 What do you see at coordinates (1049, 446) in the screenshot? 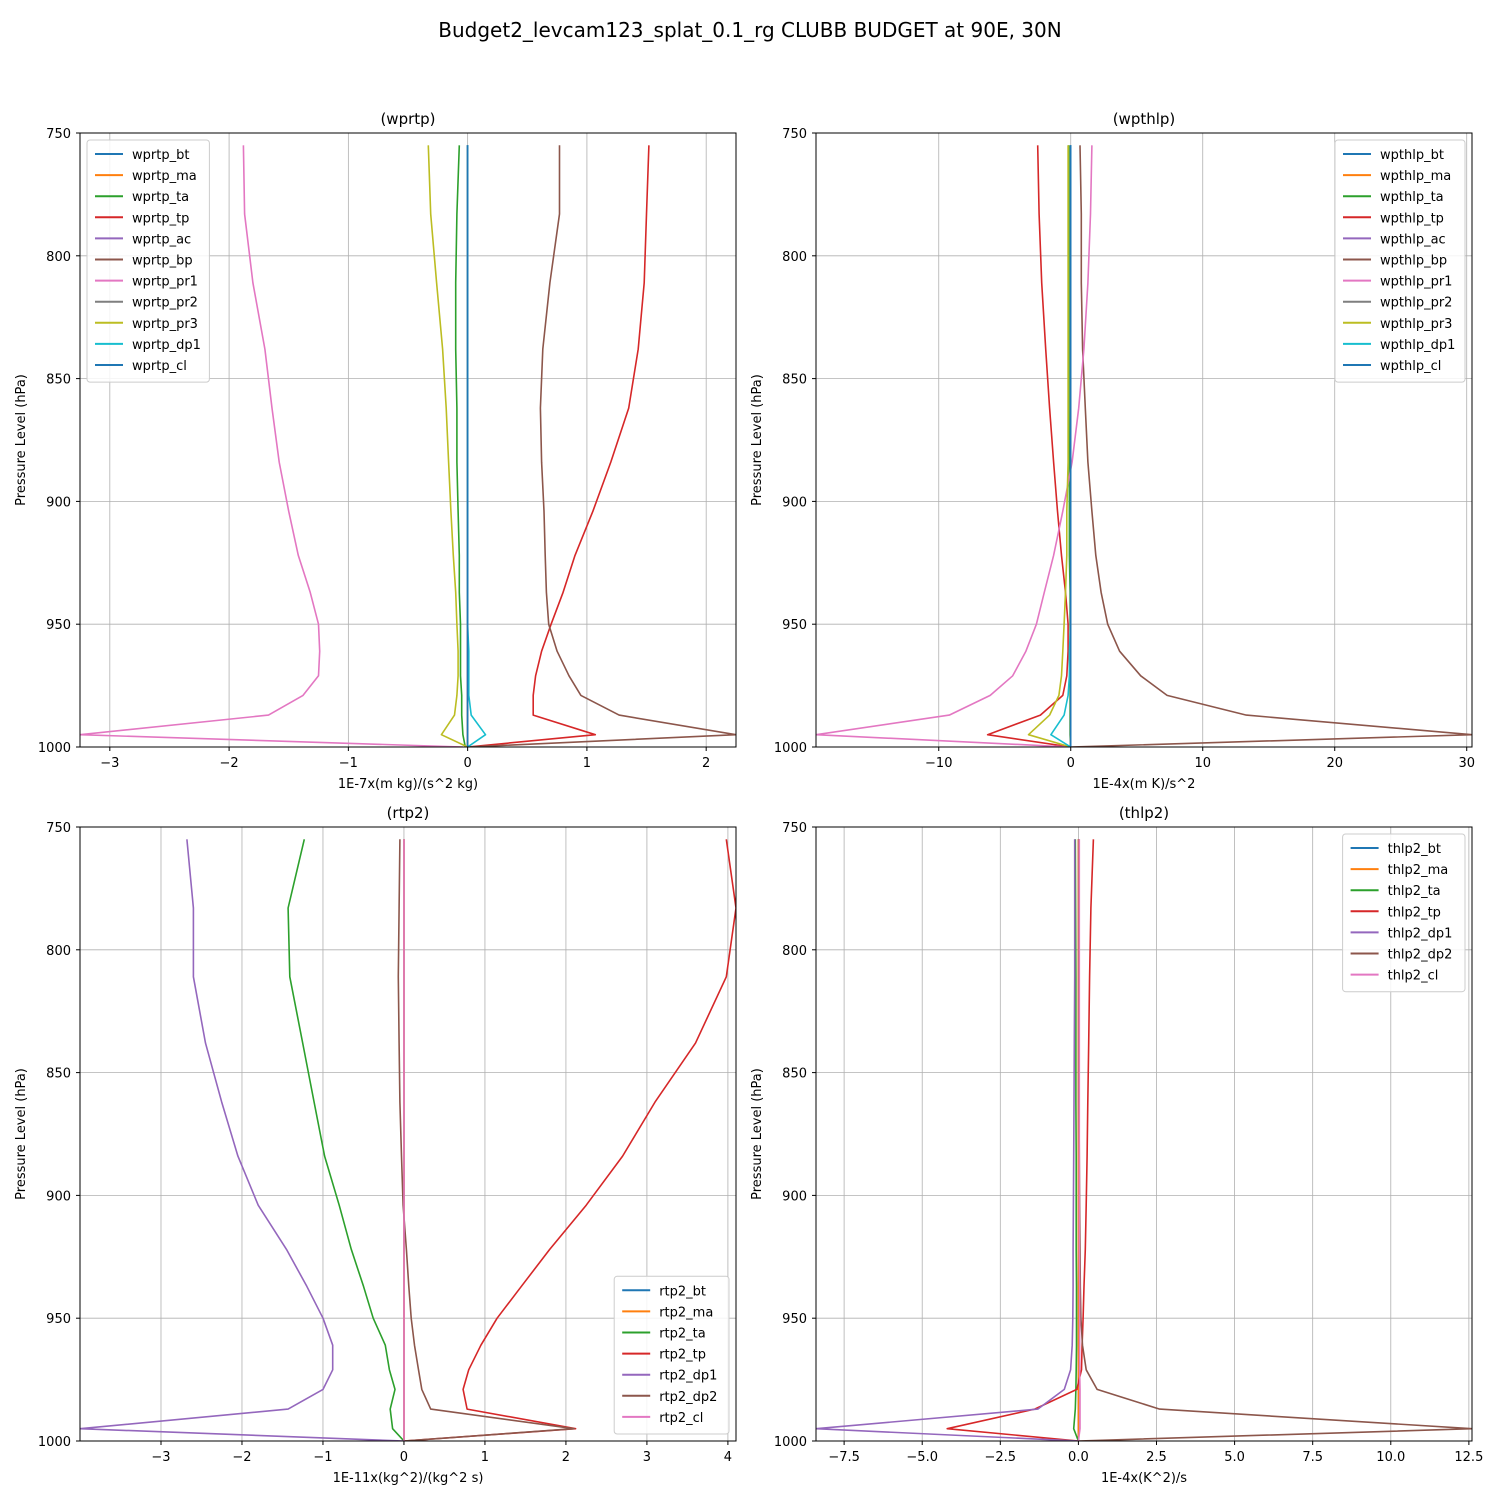
I see `series-line-wpthlp_pr3` at bounding box center [1049, 446].